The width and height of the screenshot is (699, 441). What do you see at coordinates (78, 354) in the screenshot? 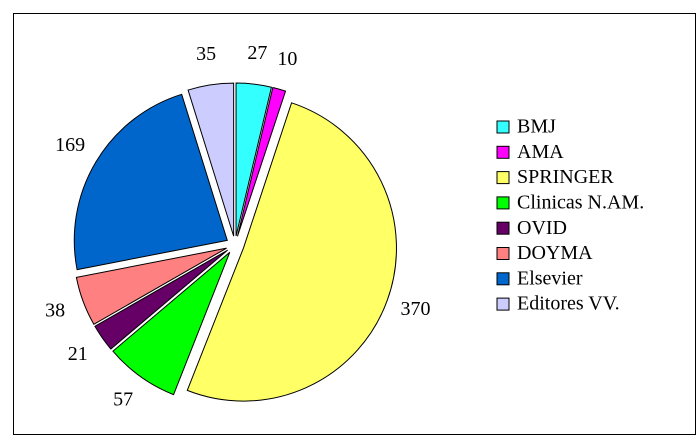
I see `data-label: 21` at bounding box center [78, 354].